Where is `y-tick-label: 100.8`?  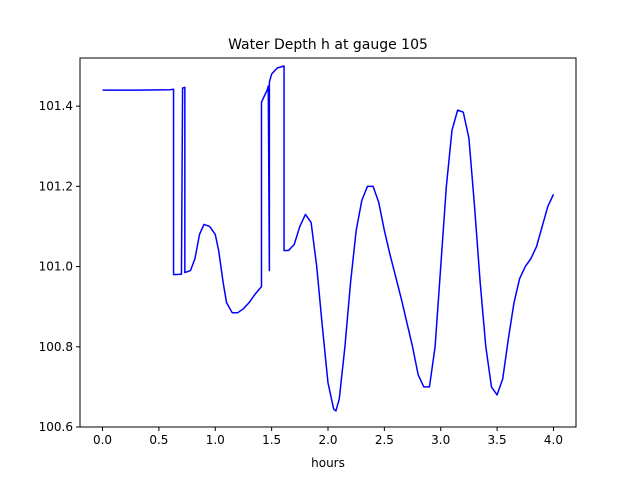
y-tick-label: 100.8 is located at coordinates (56, 347).